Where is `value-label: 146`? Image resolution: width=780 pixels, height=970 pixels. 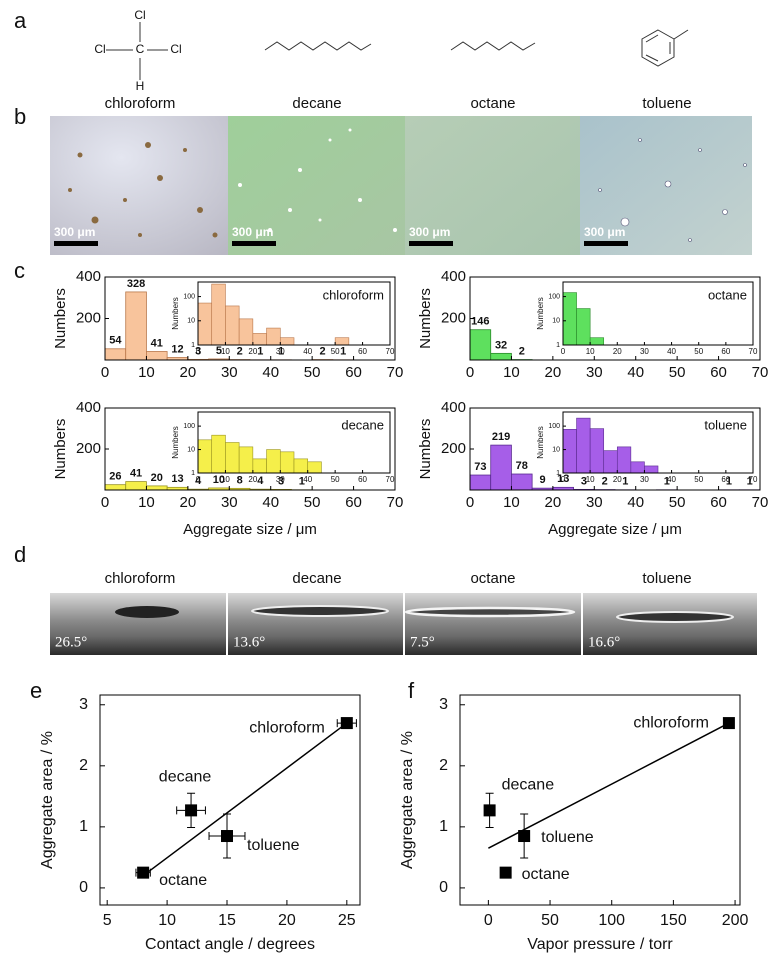 value-label: 146 is located at coordinates (480, 322).